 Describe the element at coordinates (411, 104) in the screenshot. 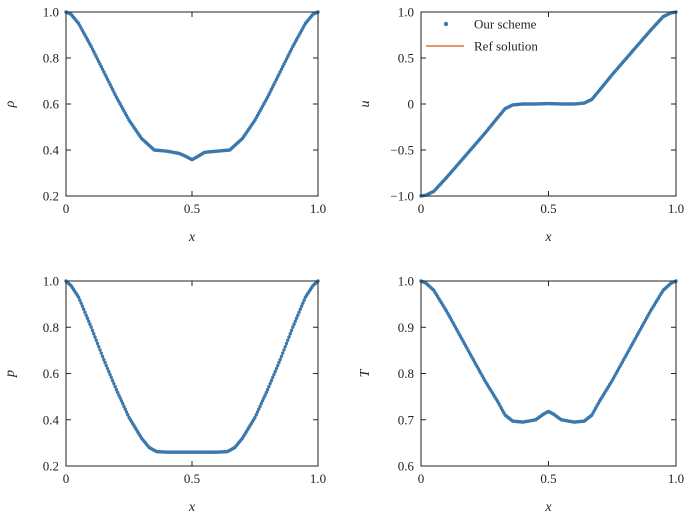

I see `y-tick-label: 0` at that location.